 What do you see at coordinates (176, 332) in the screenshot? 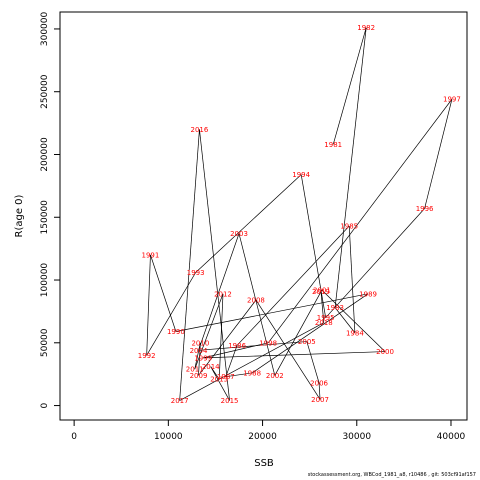
I see `point-label-1990: 1990` at bounding box center [176, 332].